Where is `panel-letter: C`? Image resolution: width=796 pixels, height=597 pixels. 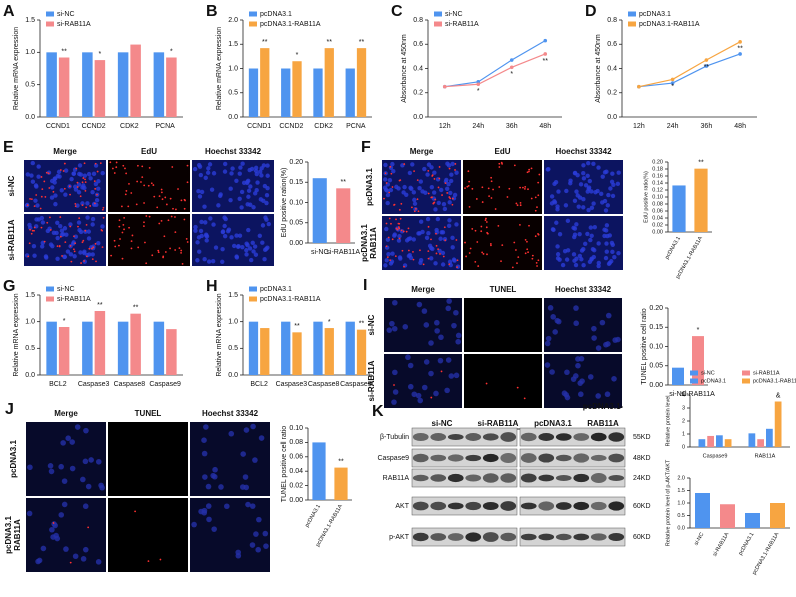
panel-letter: C is located at coordinates (397, 11).